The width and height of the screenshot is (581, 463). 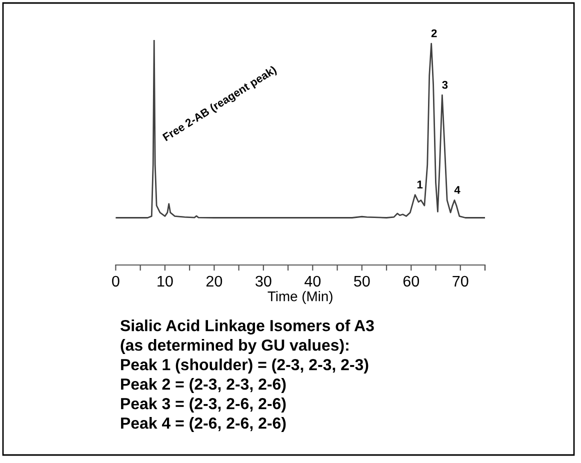 I want to click on annotation: 2, so click(x=434, y=33).